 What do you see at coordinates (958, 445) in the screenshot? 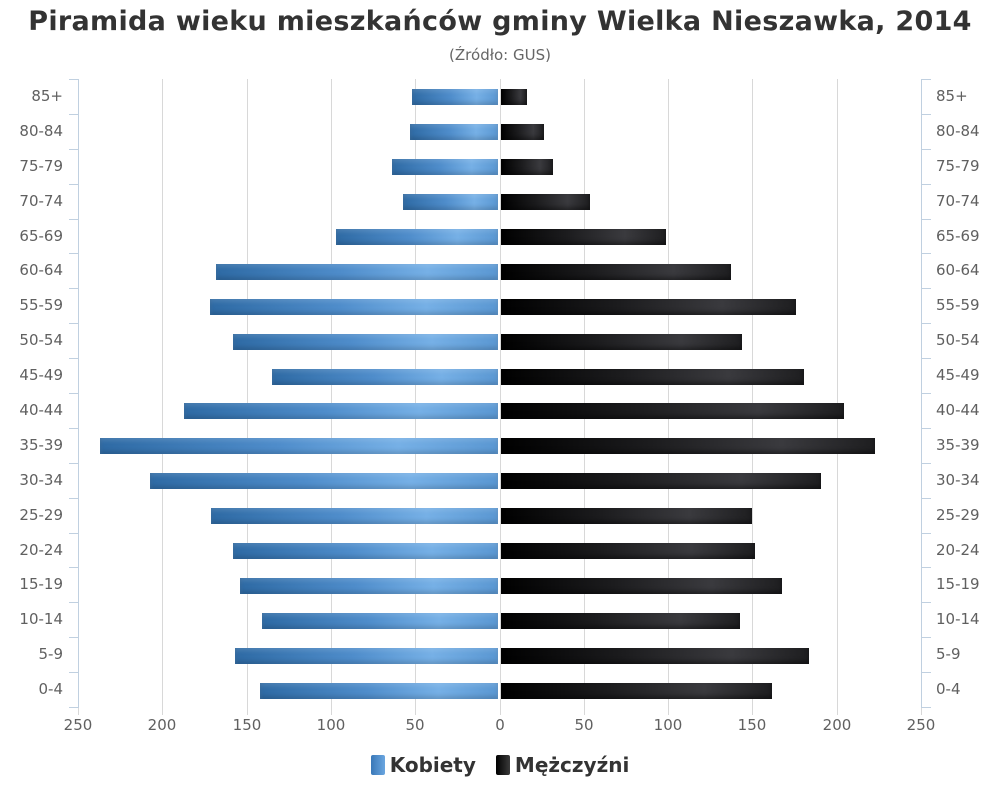
I see `category-label-right: 35-39` at bounding box center [958, 445].